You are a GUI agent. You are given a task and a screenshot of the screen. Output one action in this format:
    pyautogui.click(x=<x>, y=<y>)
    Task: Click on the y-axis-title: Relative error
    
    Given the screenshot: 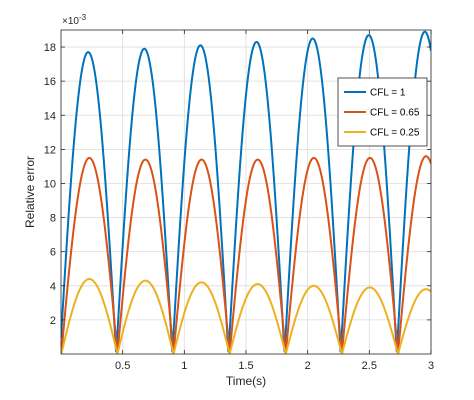 What is the action you would take?
    pyautogui.click(x=30, y=192)
    